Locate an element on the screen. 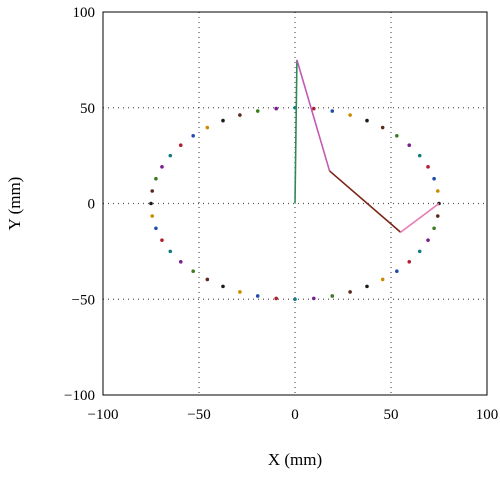  x-axis-label: X (mm) is located at coordinates (295, 459).